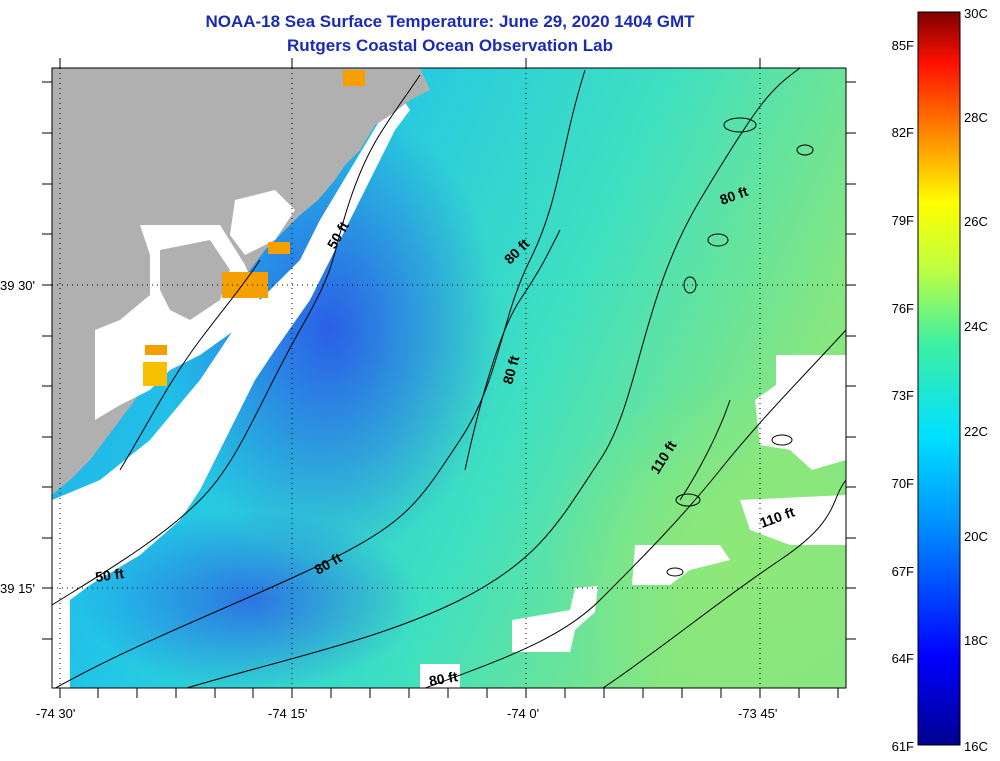 This screenshot has width=1000, height=761. What do you see at coordinates (693, 534) in the screenshot?
I see `warm-water-region` at bounding box center [693, 534].